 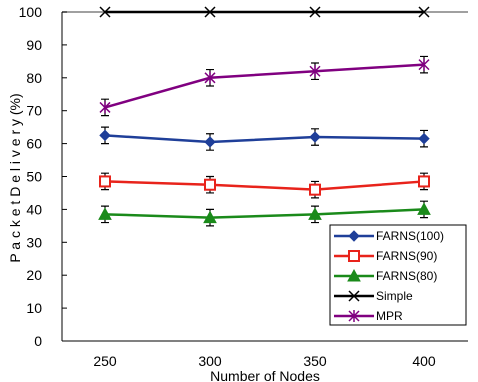 I want to click on x-tick-label: 250, so click(x=105, y=361).